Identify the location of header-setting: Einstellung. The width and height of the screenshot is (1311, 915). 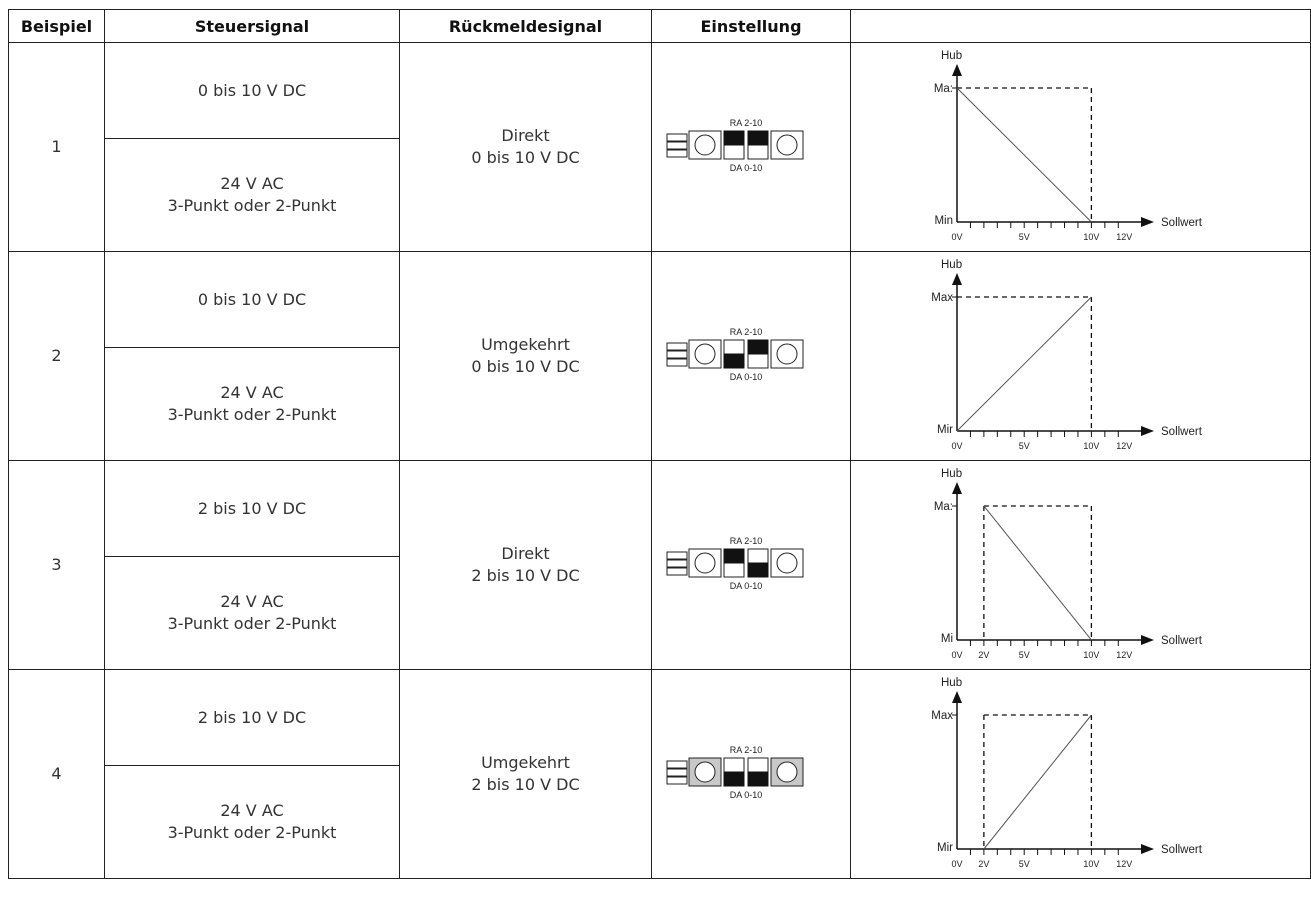
(751, 26).